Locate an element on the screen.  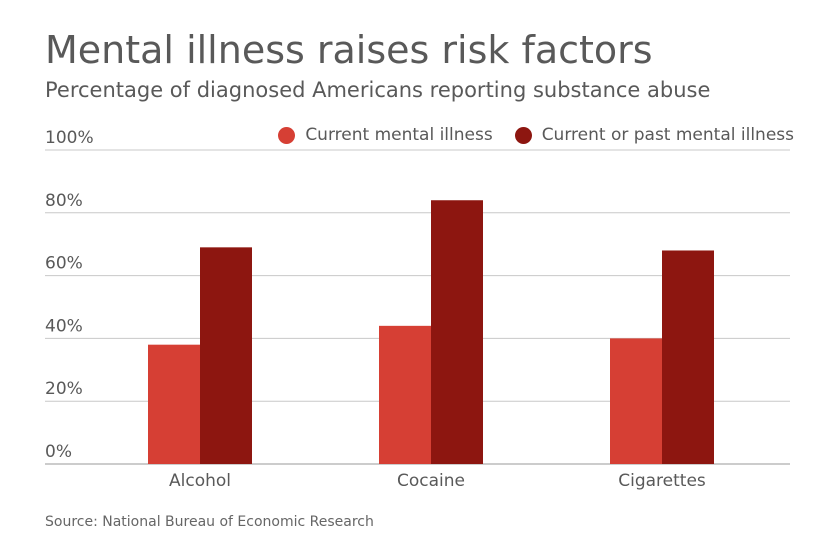
y-tick-label: 80% is located at coordinates (64, 201).